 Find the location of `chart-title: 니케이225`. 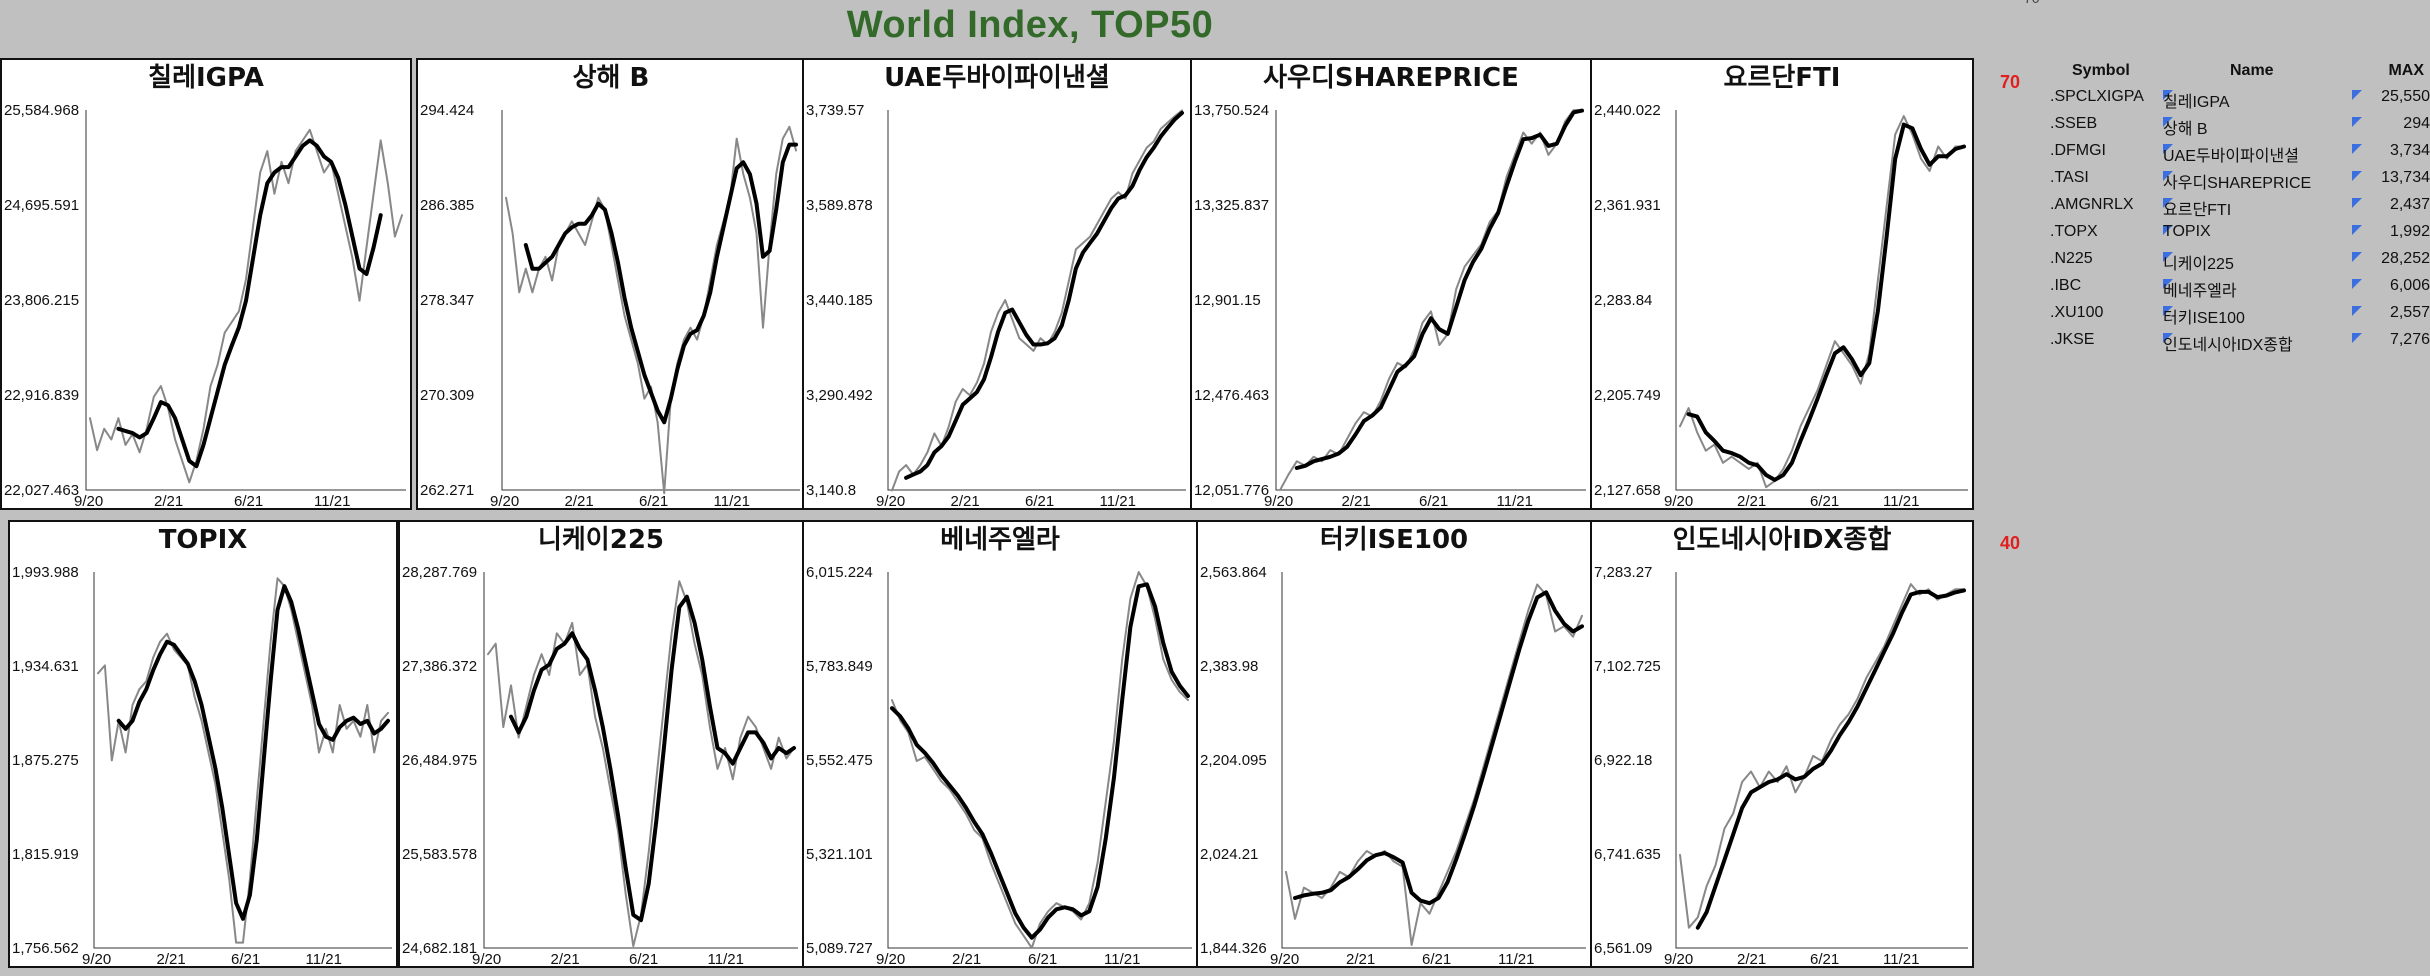

chart-title: 니케이225 is located at coordinates (601, 540).